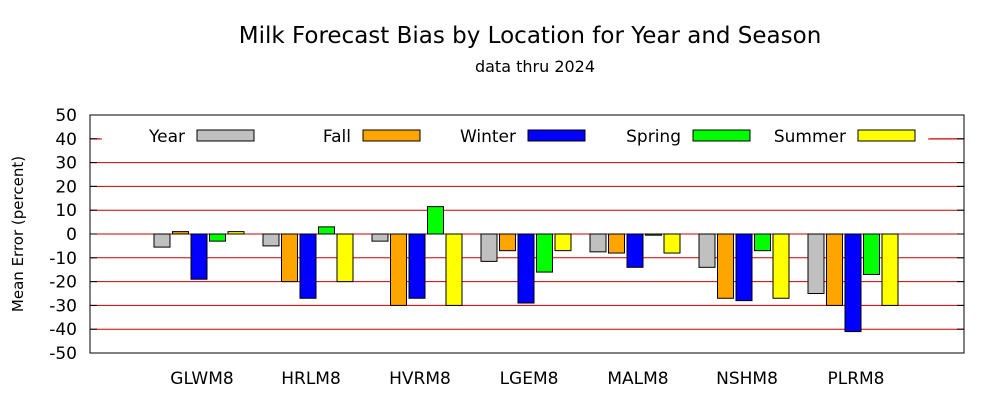  What do you see at coordinates (535, 66) in the screenshot?
I see `chart-subtitle: data thru 2024` at bounding box center [535, 66].